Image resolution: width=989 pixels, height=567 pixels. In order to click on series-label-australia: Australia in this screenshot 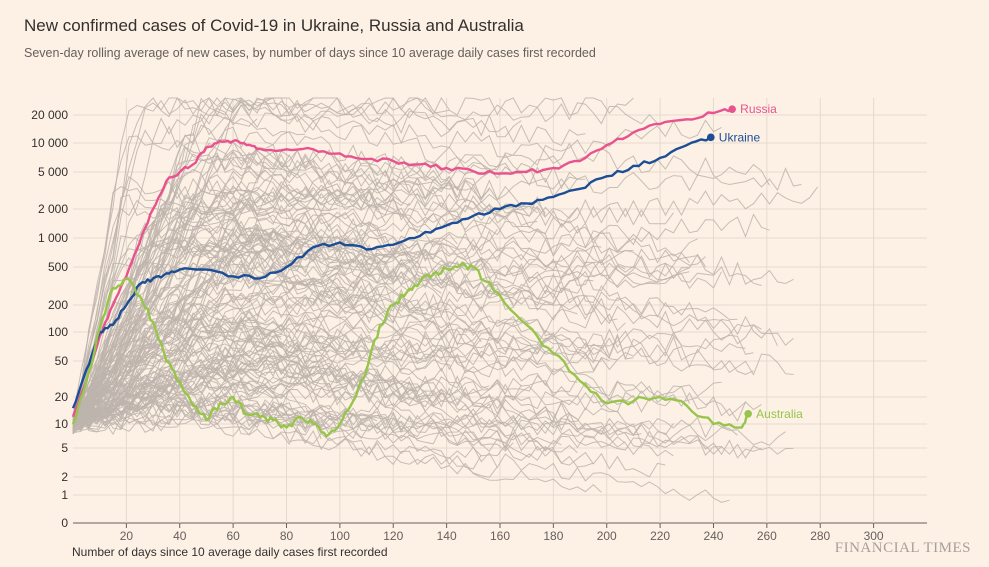, I will do `click(779, 414)`.